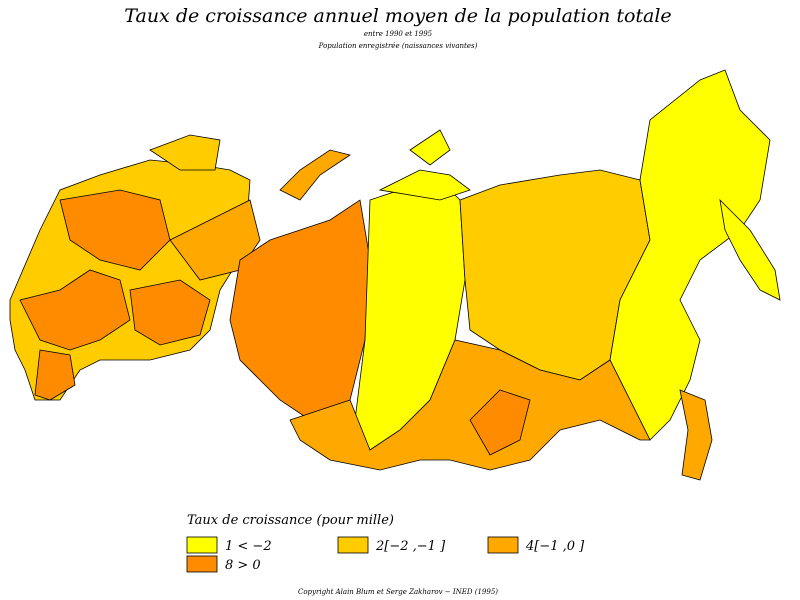 The width and height of the screenshot is (800, 600). I want to click on legend: 1 < −2 2[−2 ,−1 ] 4[−1 ,0 ] 8 > 0, so click(385, 554).